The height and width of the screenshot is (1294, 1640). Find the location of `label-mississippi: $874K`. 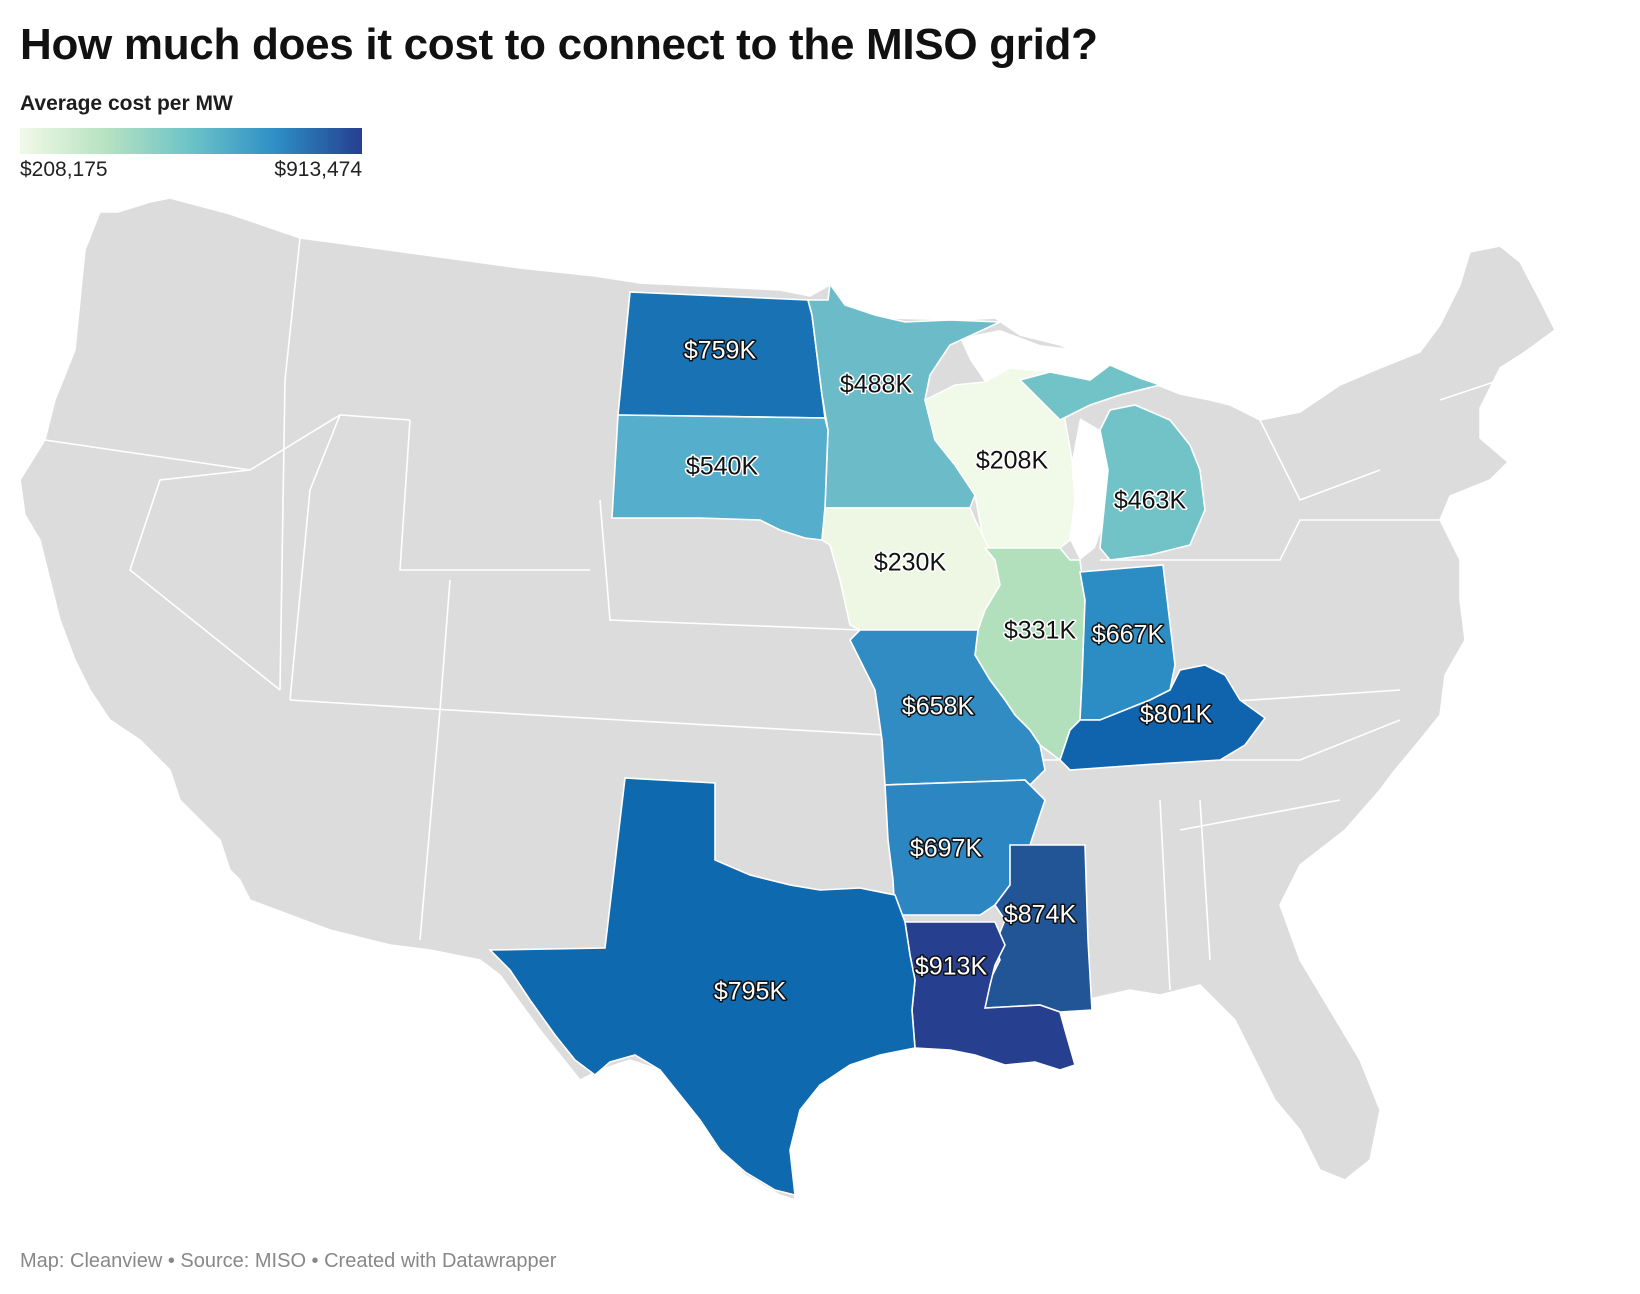

label-mississippi: $874K is located at coordinates (1040, 915).